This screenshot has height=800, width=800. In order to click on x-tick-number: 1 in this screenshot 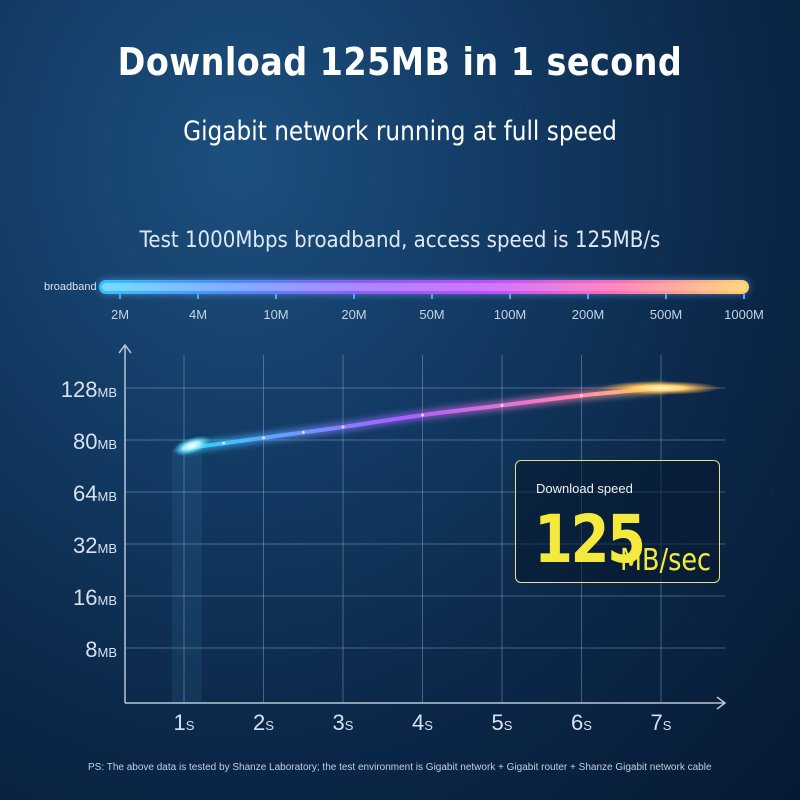, I will do `click(180, 722)`.